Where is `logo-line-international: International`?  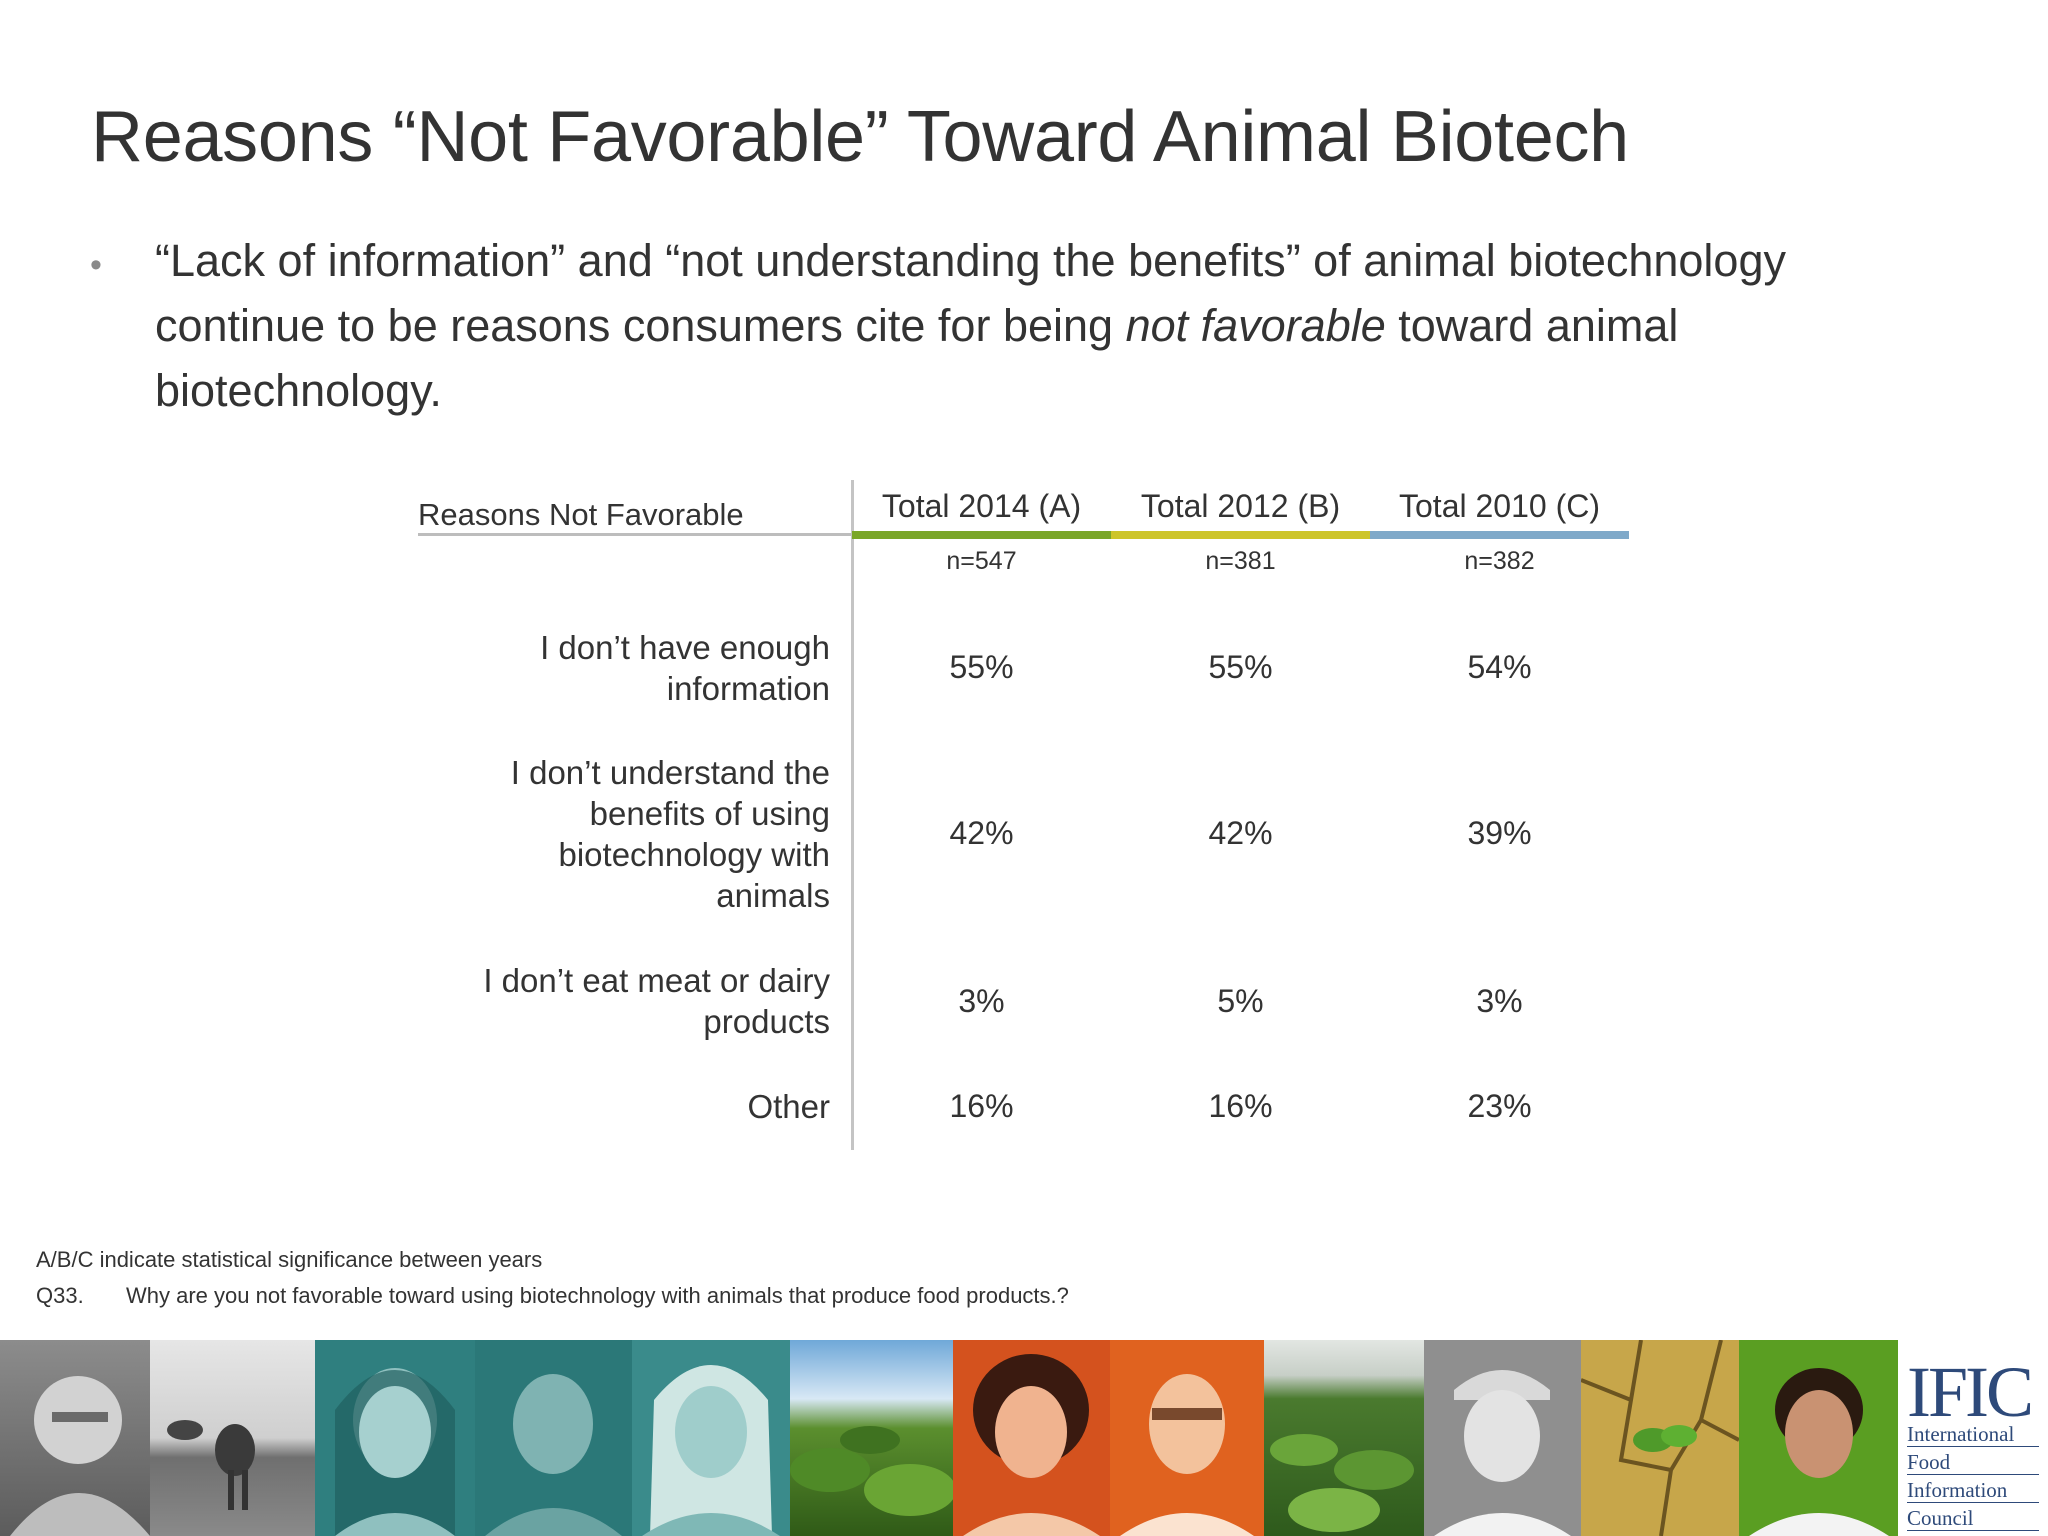
logo-line-international: International is located at coordinates (1973, 1434).